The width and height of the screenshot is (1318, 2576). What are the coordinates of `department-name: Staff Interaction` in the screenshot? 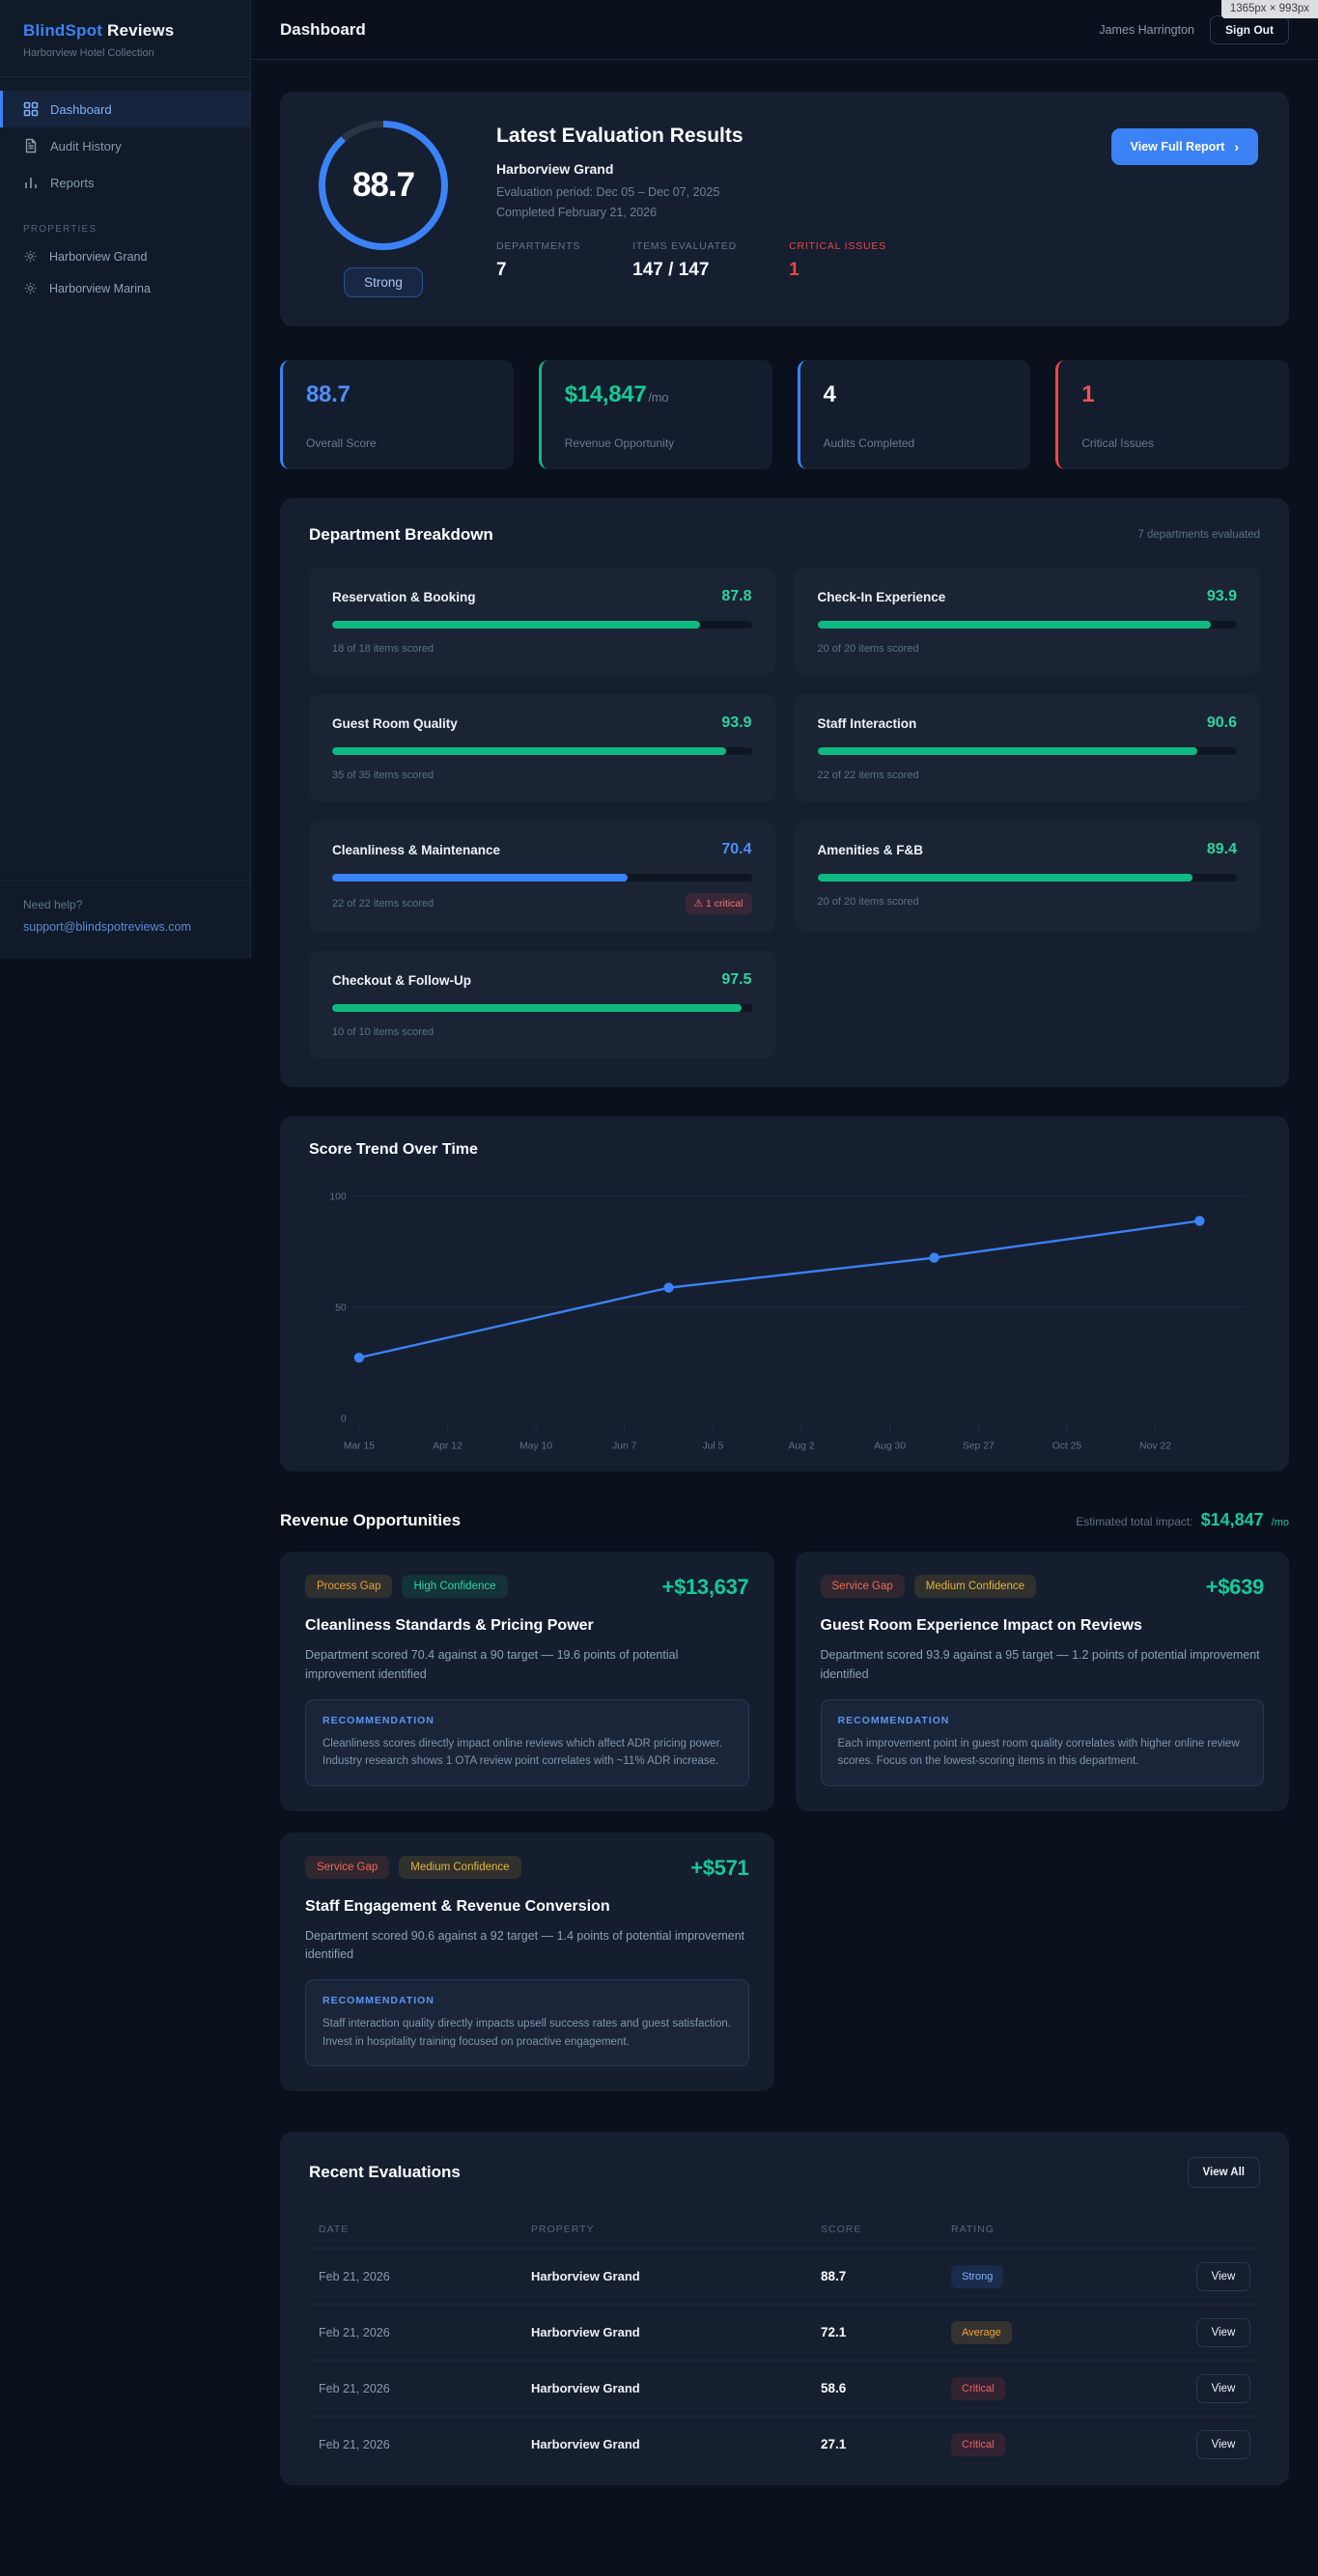 It's located at (867, 723).